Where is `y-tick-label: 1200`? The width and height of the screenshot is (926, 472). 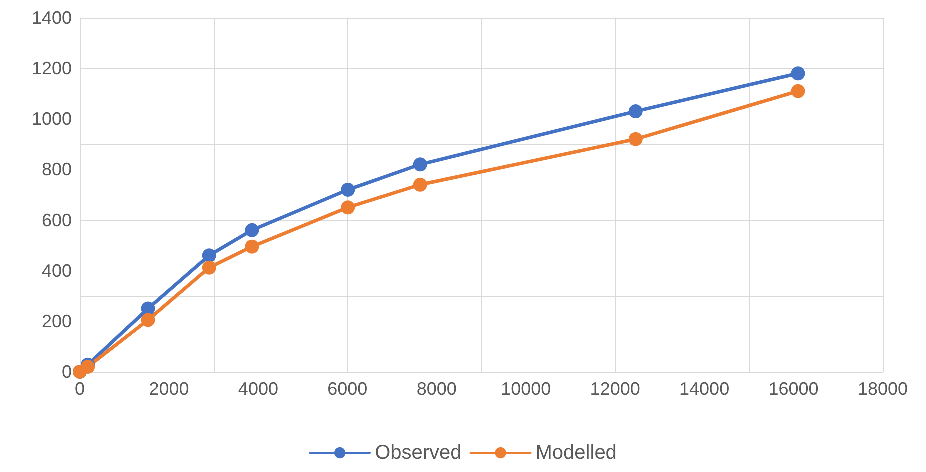 y-tick-label: 1200 is located at coordinates (52, 68).